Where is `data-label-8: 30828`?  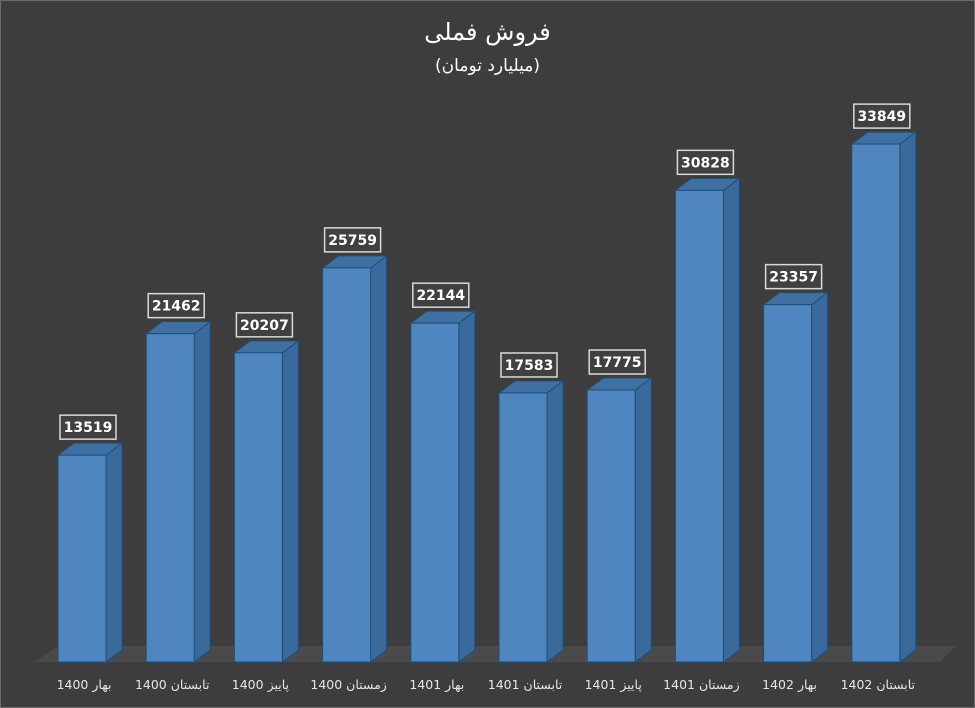 data-label-8: 30828 is located at coordinates (705, 162).